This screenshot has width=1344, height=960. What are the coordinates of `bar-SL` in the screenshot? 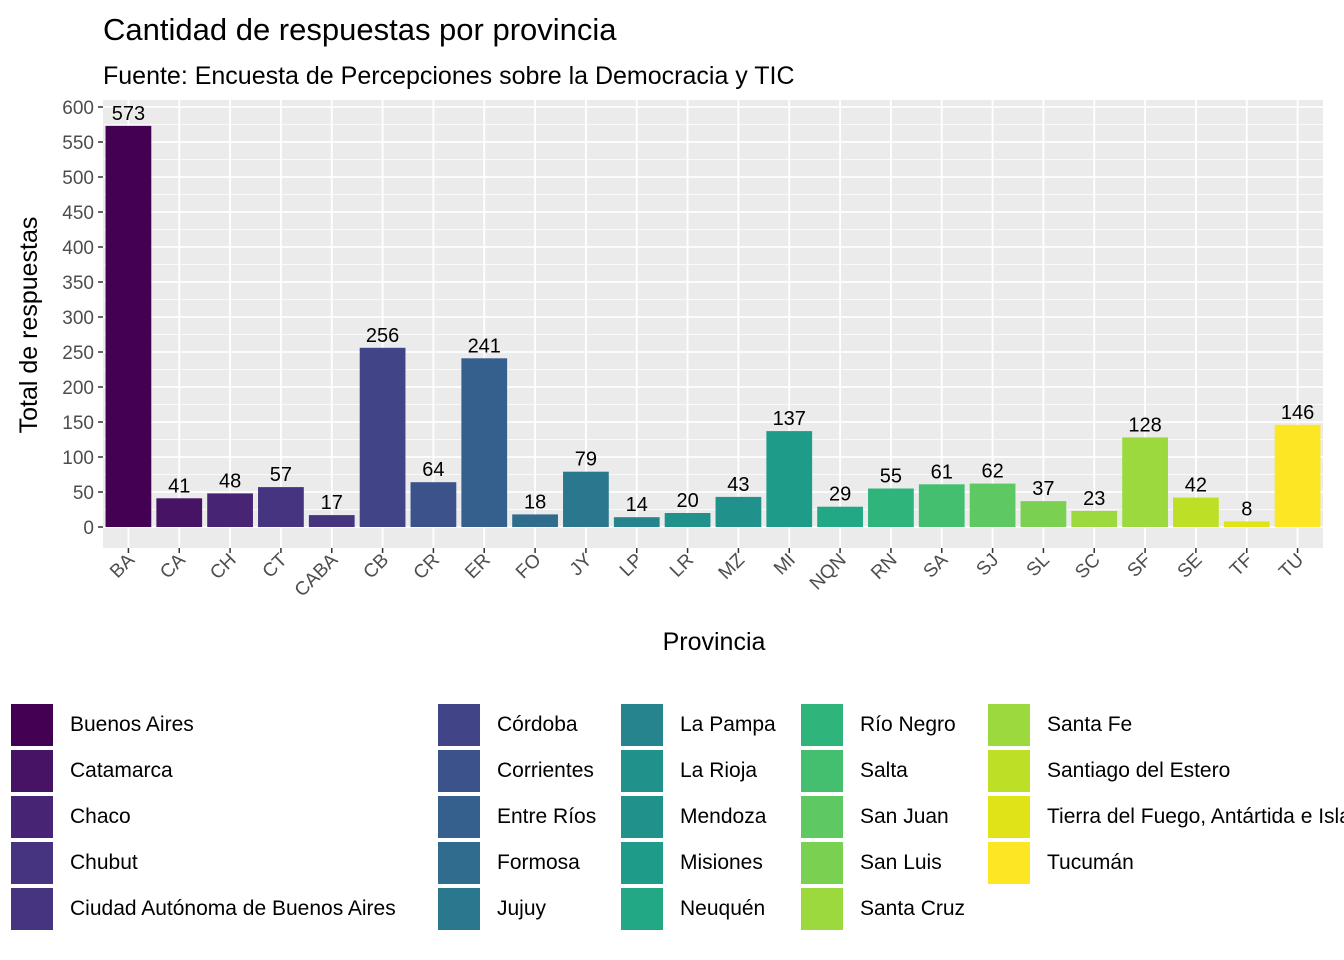 It's located at (1043, 514).